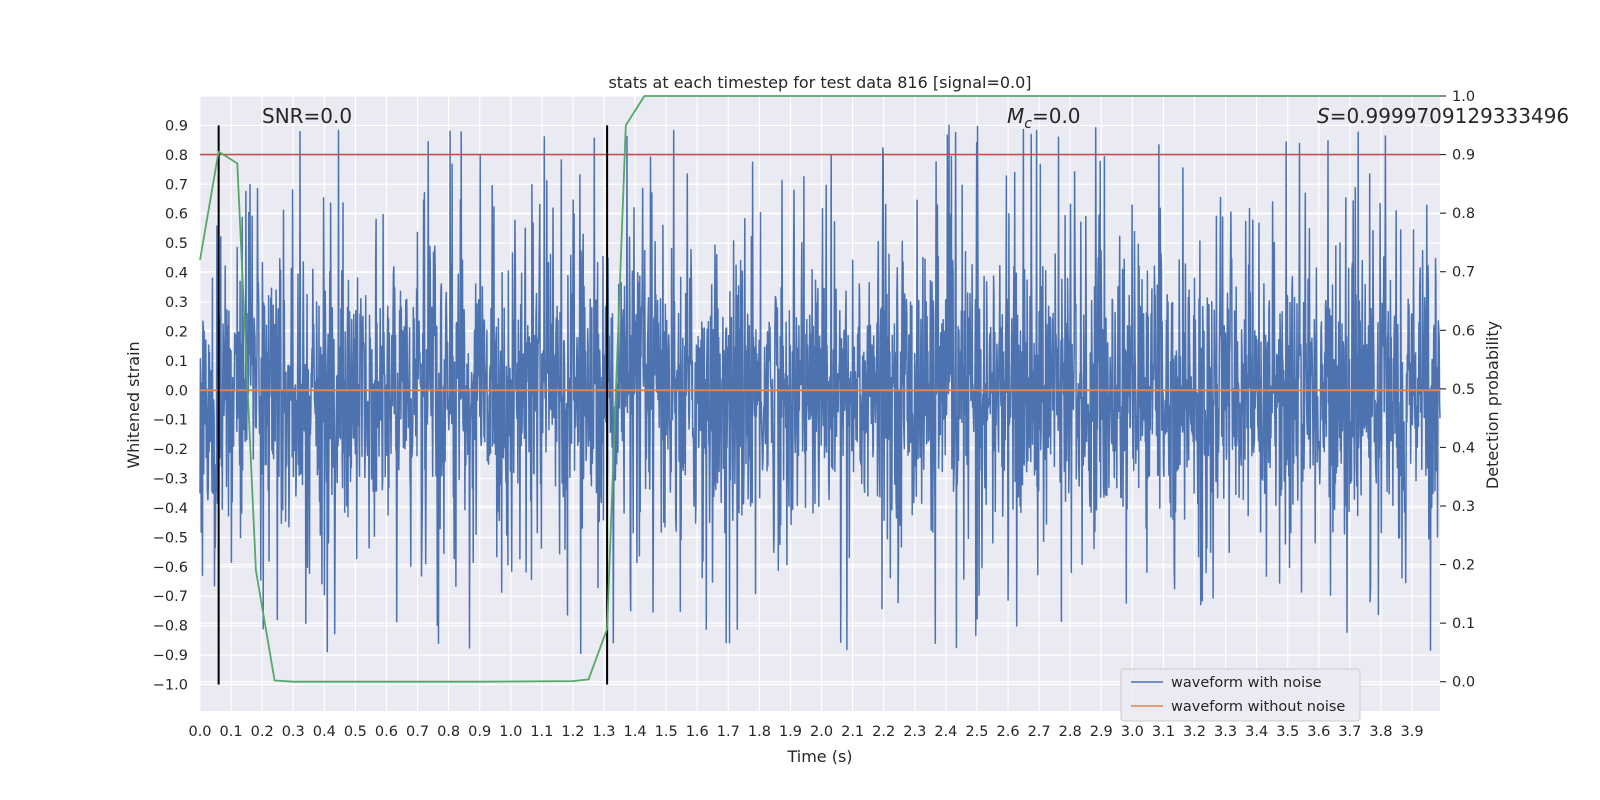  I want to click on y-tick-label: −0.7, so click(170, 597).